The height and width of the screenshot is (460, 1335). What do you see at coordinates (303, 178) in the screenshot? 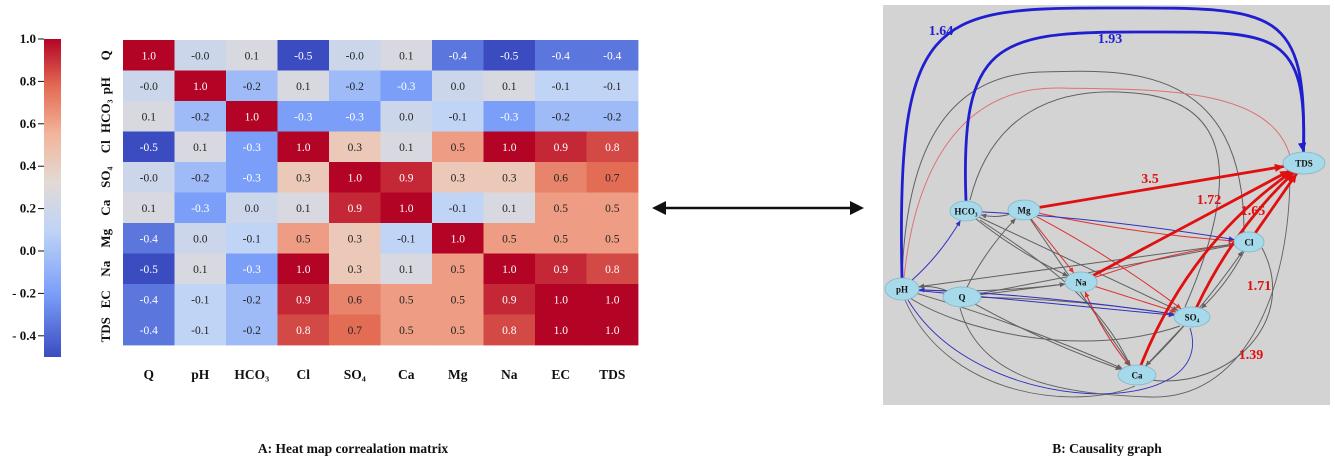
I see `heatmap-cell-label: 0.3` at bounding box center [303, 178].